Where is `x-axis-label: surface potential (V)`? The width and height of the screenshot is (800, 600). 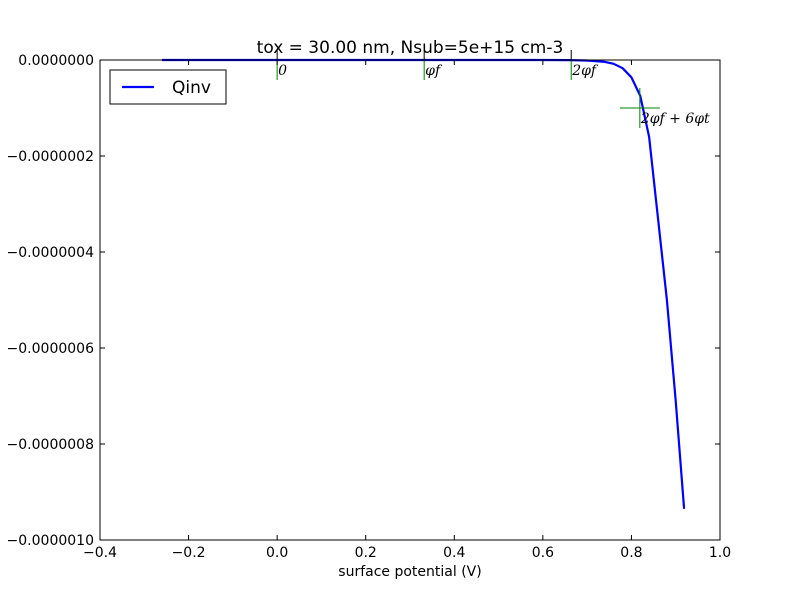 x-axis-label: surface potential (V) is located at coordinates (409, 572).